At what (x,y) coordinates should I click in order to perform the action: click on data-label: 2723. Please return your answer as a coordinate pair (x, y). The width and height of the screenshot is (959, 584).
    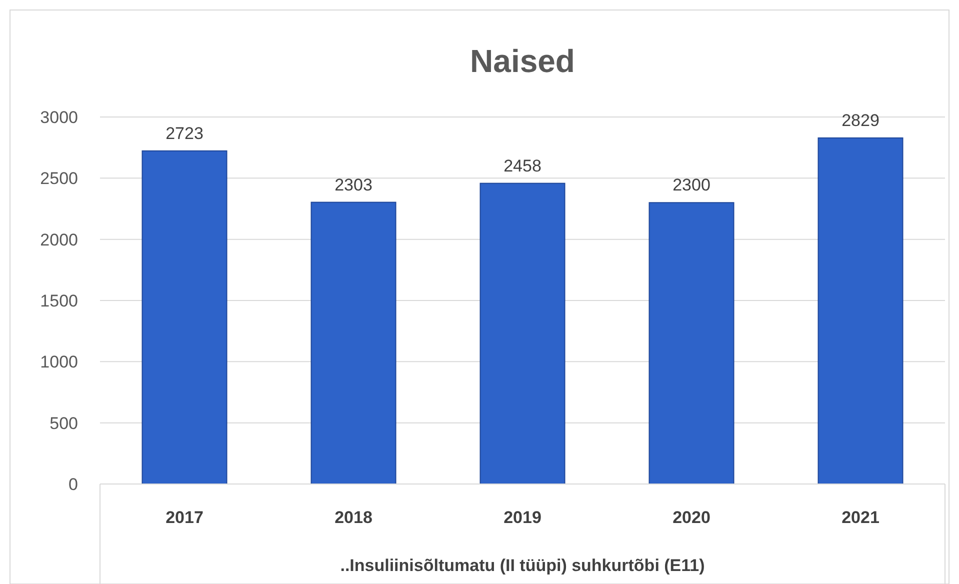
    Looking at the image, I should click on (185, 133).